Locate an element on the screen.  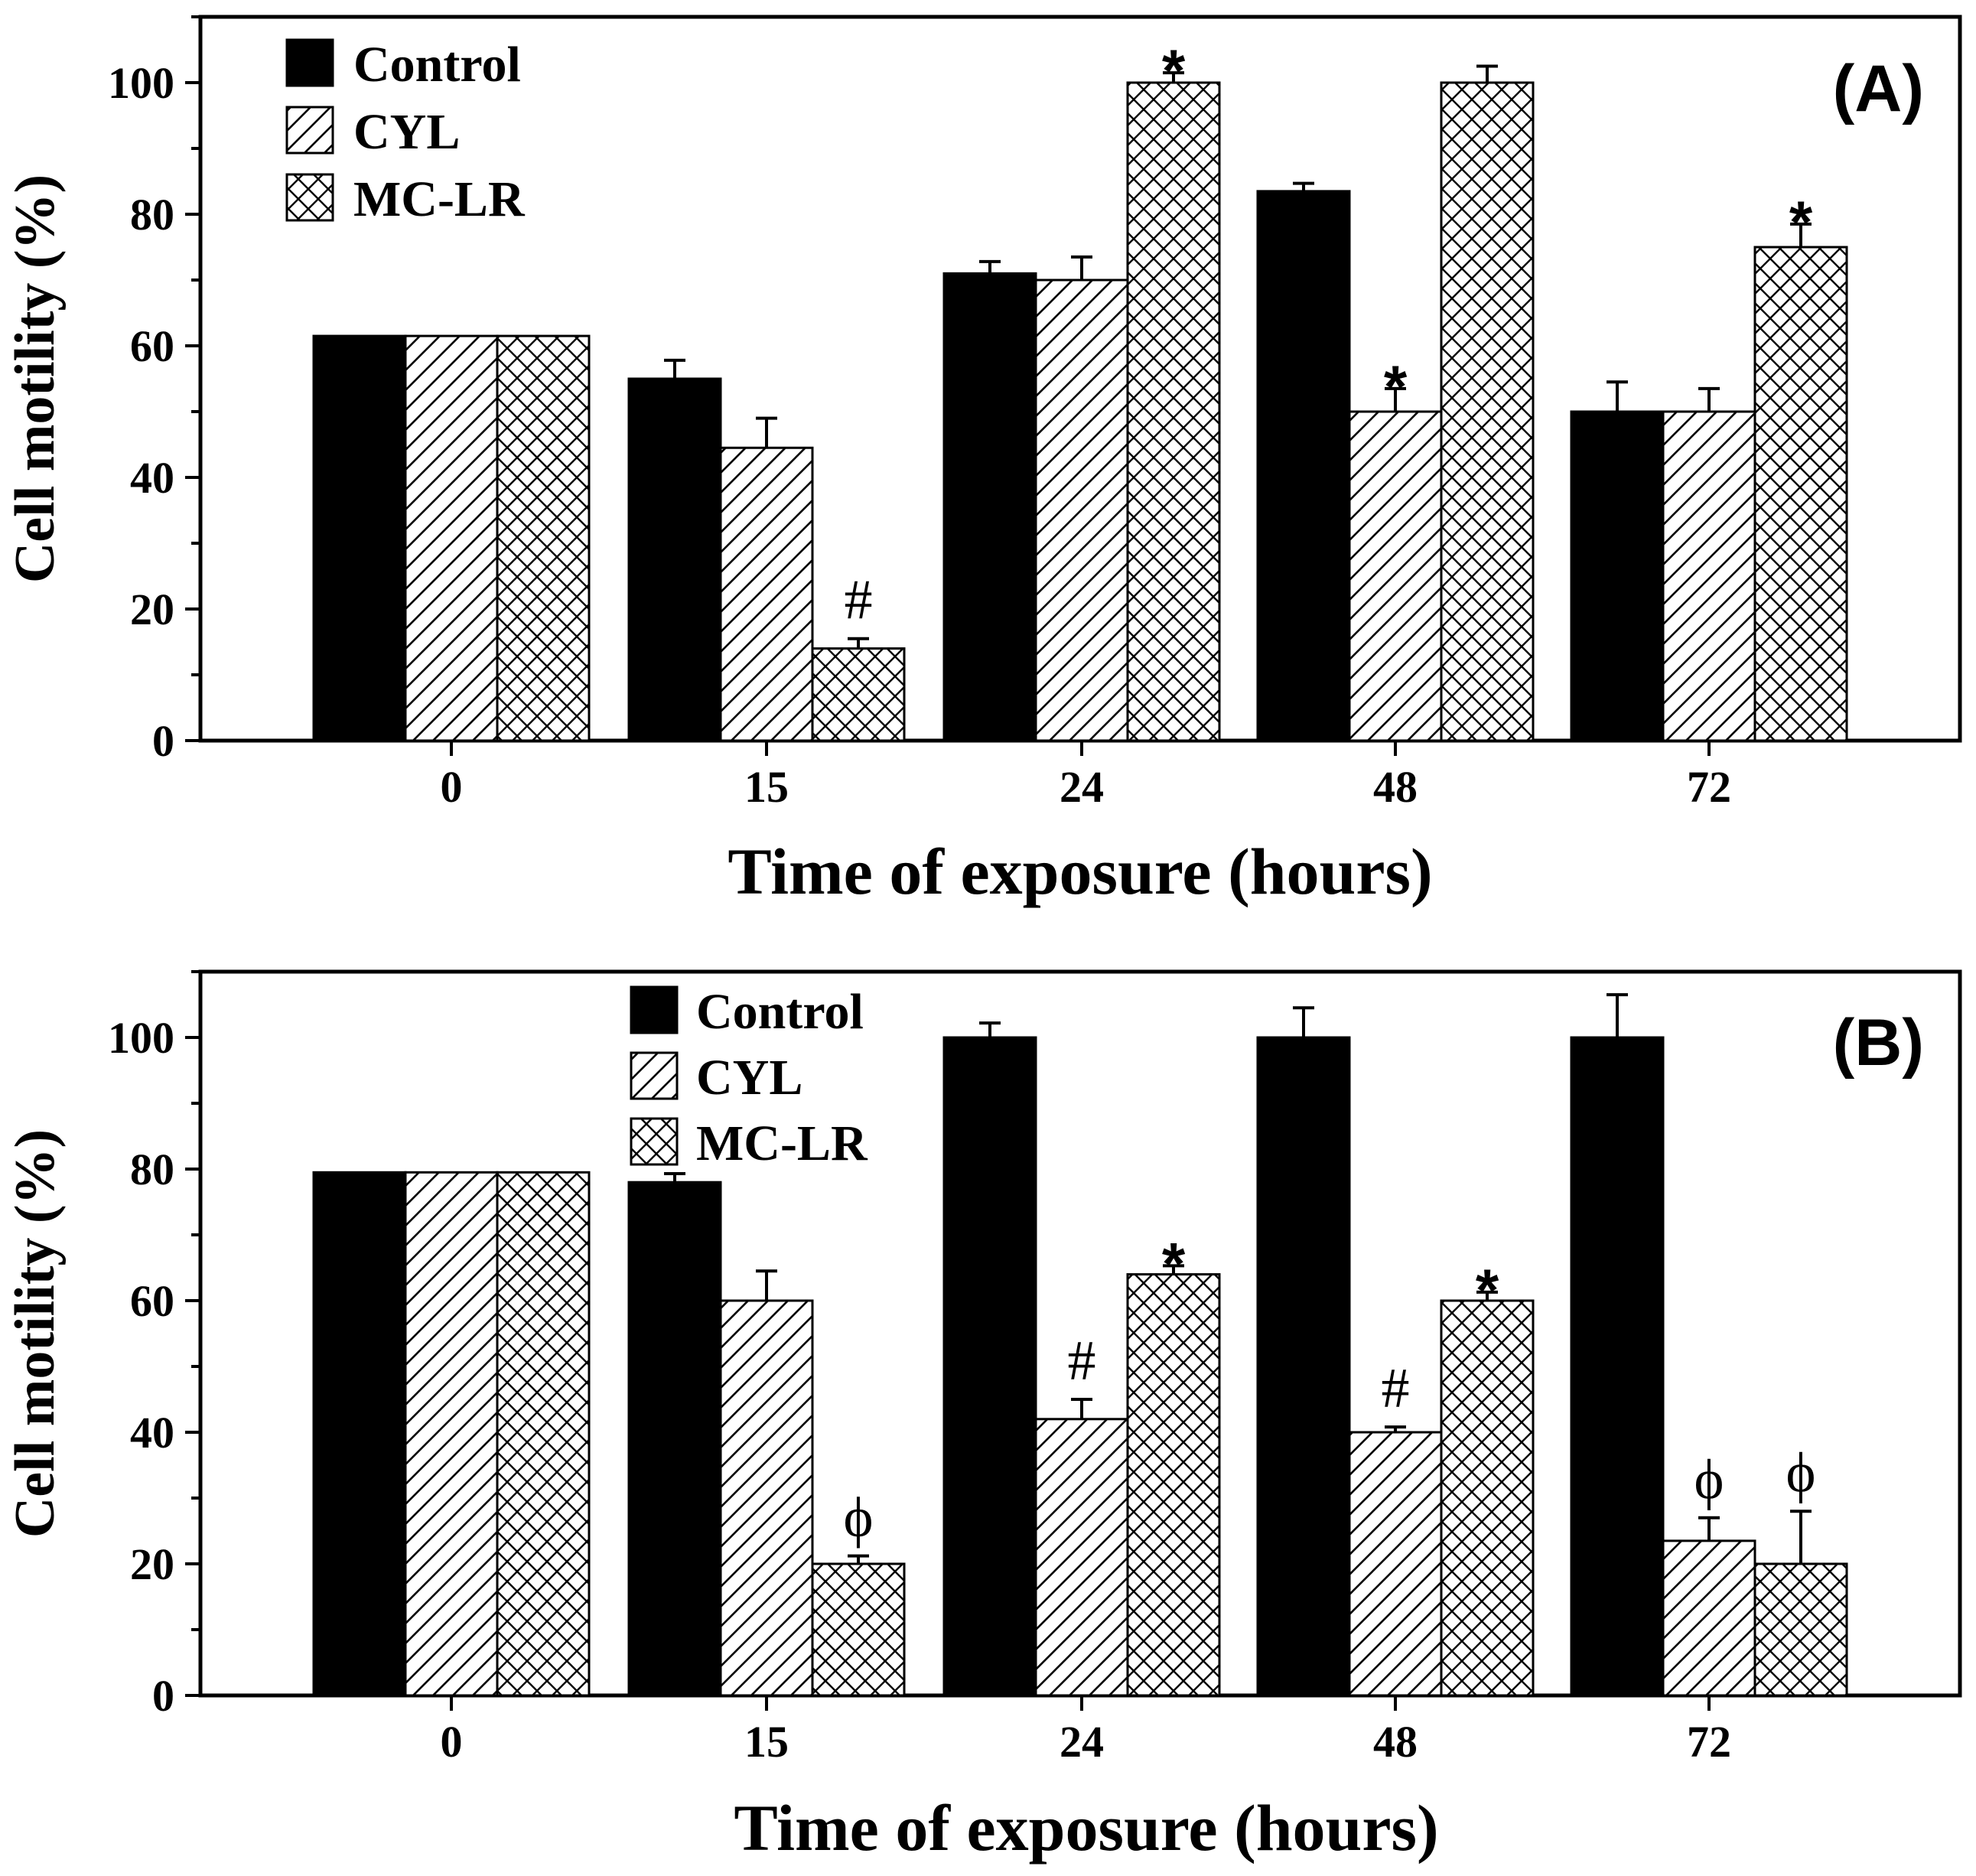
panel-label-b: (B) is located at coordinates (1879, 1043).